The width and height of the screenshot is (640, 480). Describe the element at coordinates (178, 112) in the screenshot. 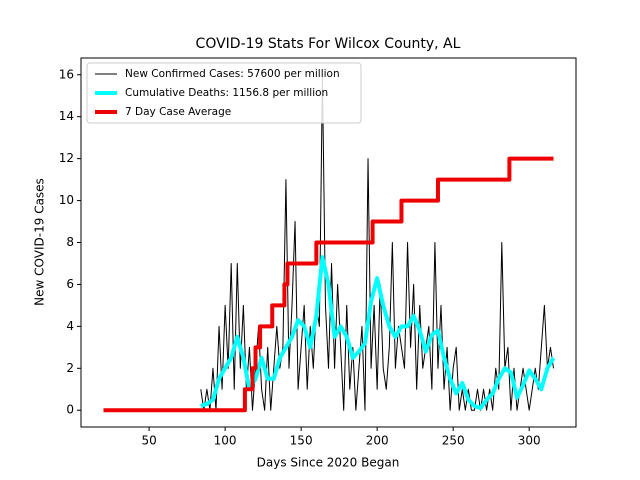

I see `legend-label: 7 Day Case Average` at that location.